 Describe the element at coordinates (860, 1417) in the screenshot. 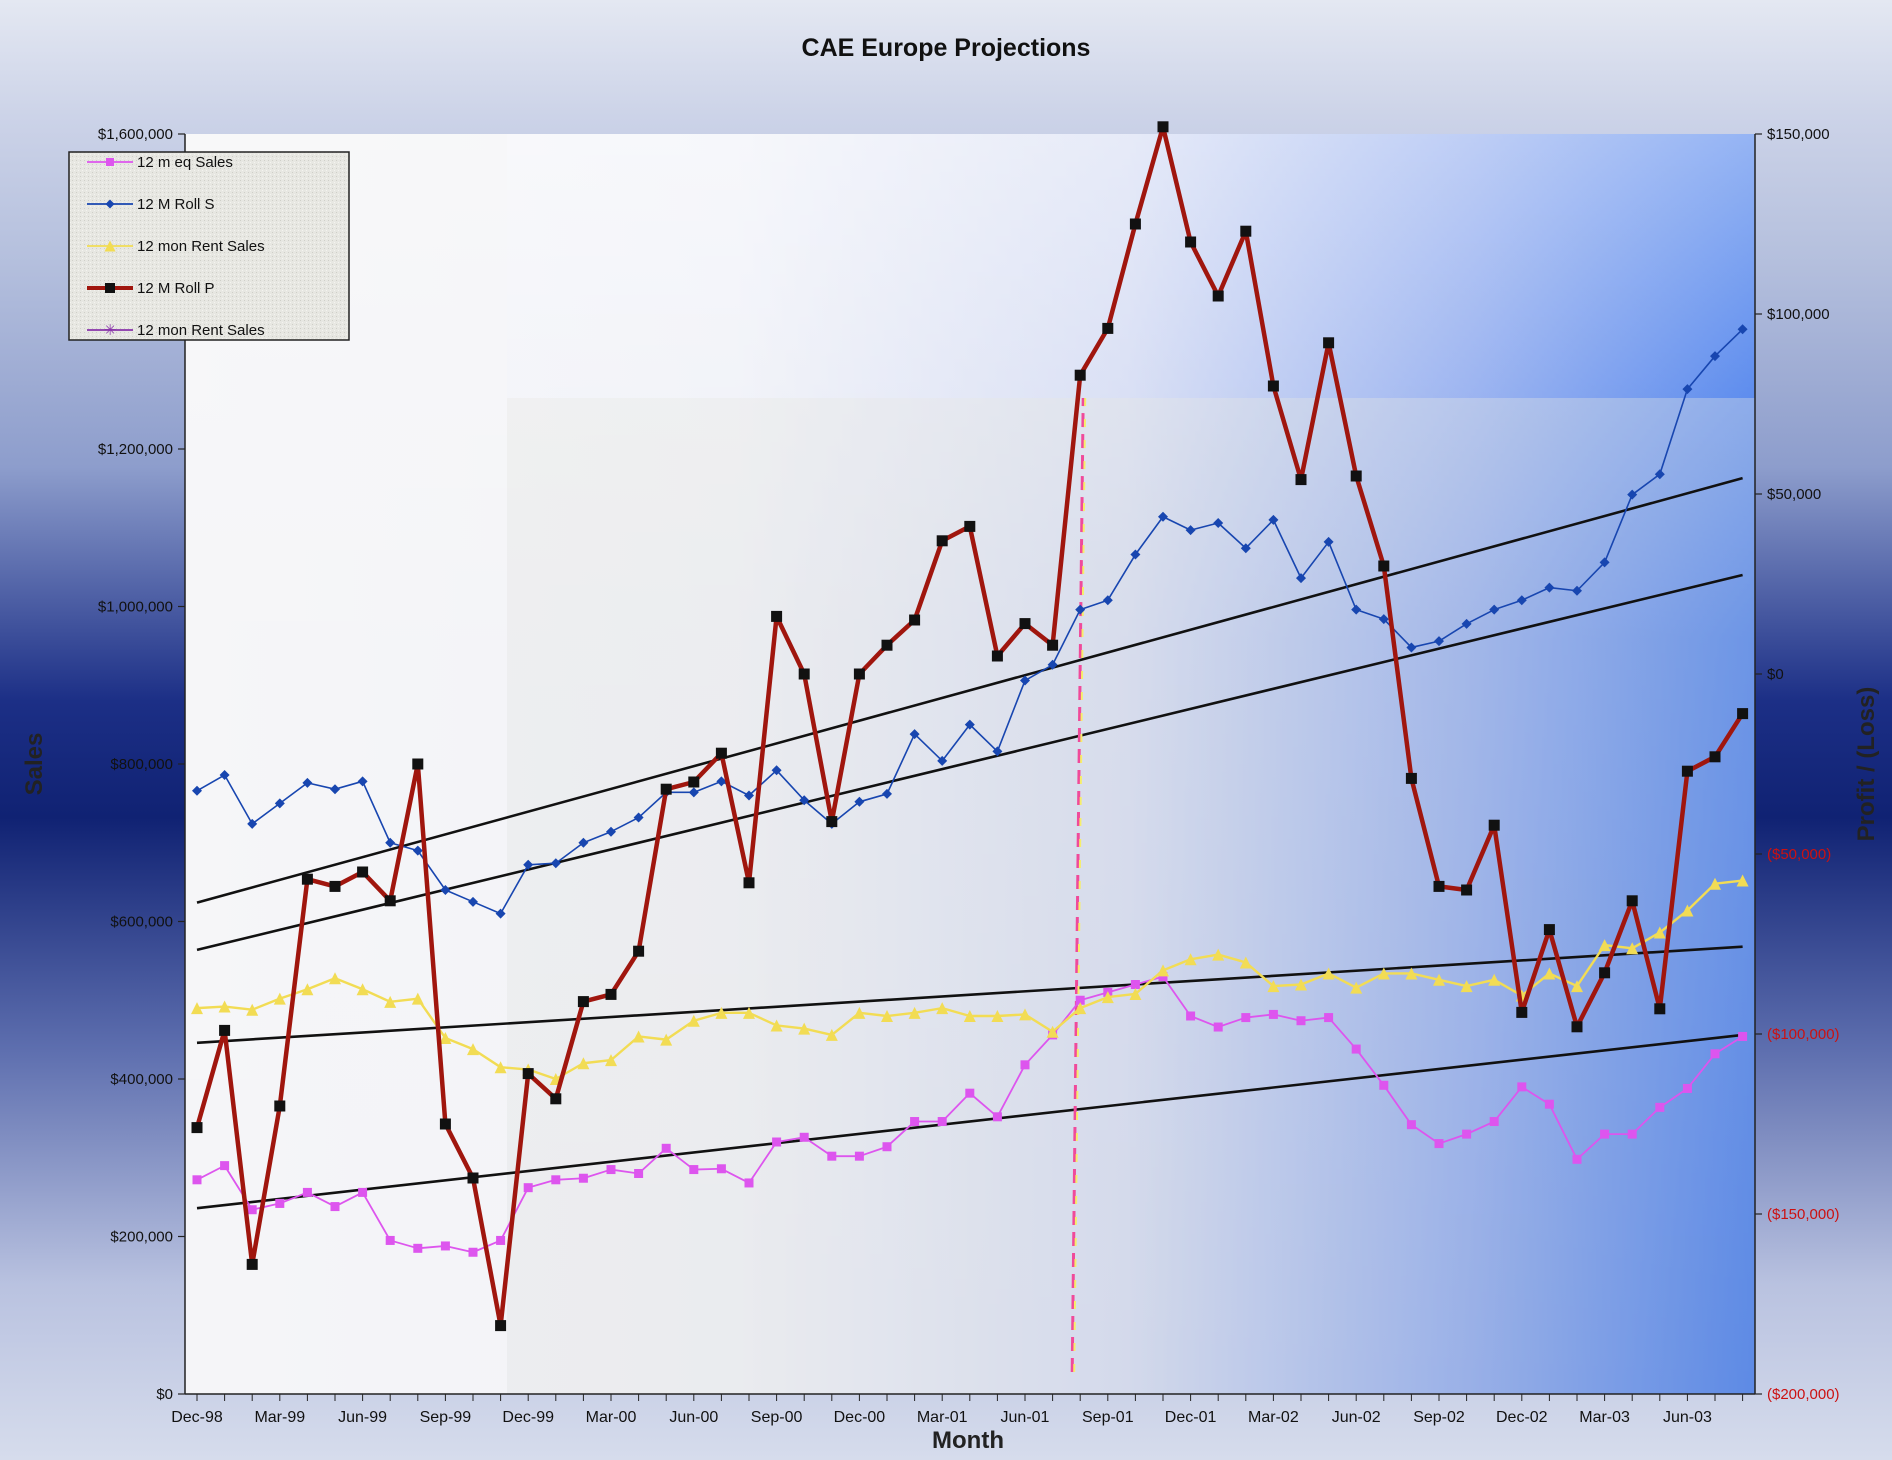

I see `x-tick-label: Dec-00` at that location.